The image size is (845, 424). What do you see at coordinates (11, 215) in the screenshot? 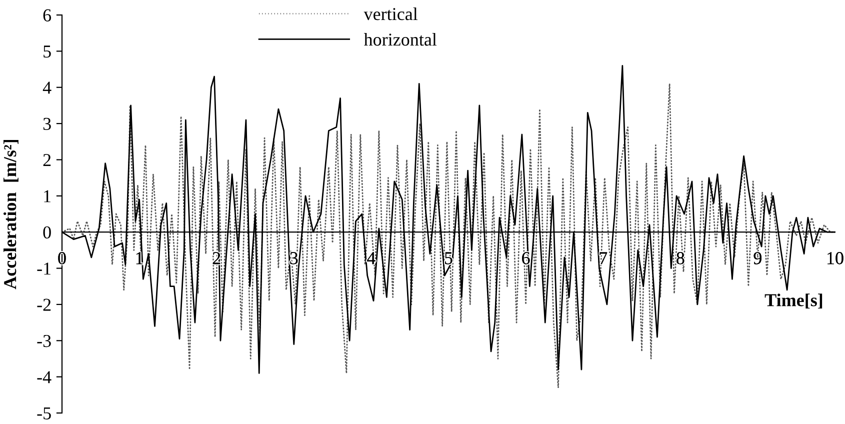
I see `y-axis-title: Acceleration [m/s²]` at bounding box center [11, 215].